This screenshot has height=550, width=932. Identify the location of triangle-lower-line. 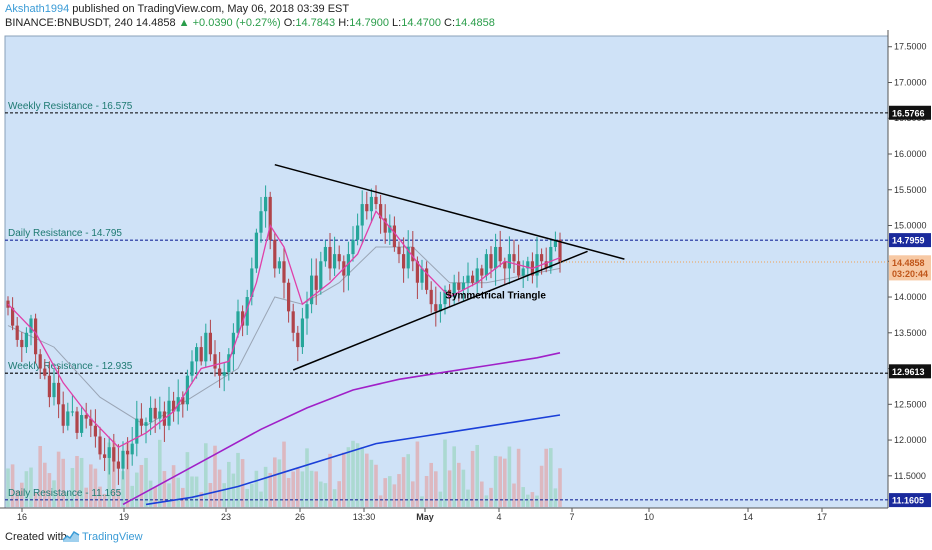
(440, 310).